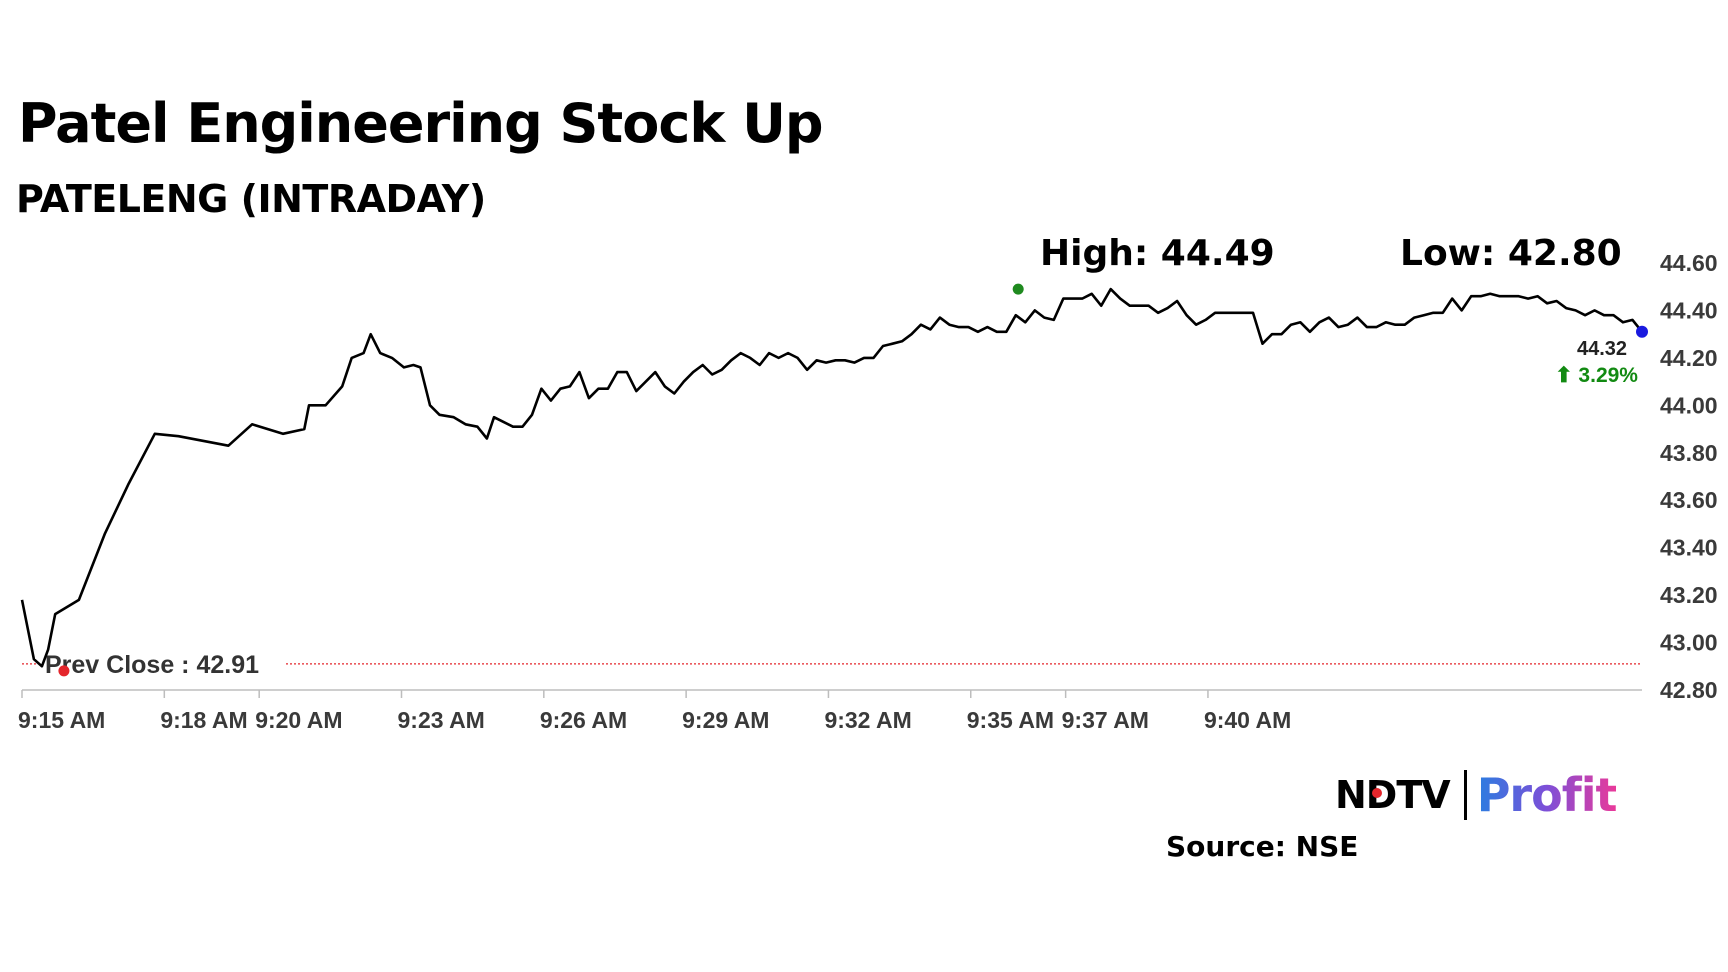 This screenshot has width=1728, height=972. Describe the element at coordinates (64, 671) in the screenshot. I see `prev-close-marker` at that location.